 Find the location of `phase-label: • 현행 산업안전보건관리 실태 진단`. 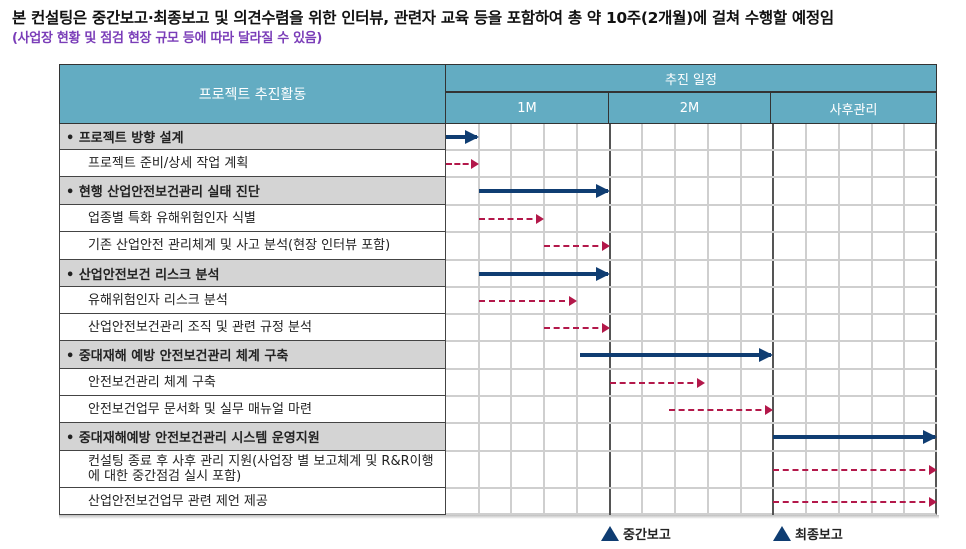

phase-label: • 현행 산업안전보건관리 실태 진단 is located at coordinates (163, 192).